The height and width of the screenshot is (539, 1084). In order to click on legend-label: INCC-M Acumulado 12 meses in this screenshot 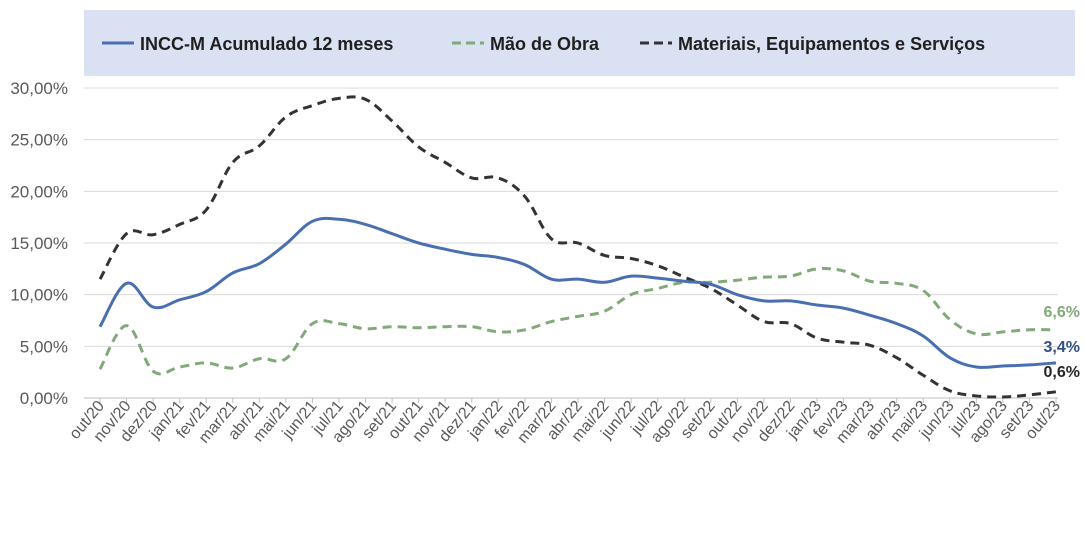, I will do `click(266, 44)`.